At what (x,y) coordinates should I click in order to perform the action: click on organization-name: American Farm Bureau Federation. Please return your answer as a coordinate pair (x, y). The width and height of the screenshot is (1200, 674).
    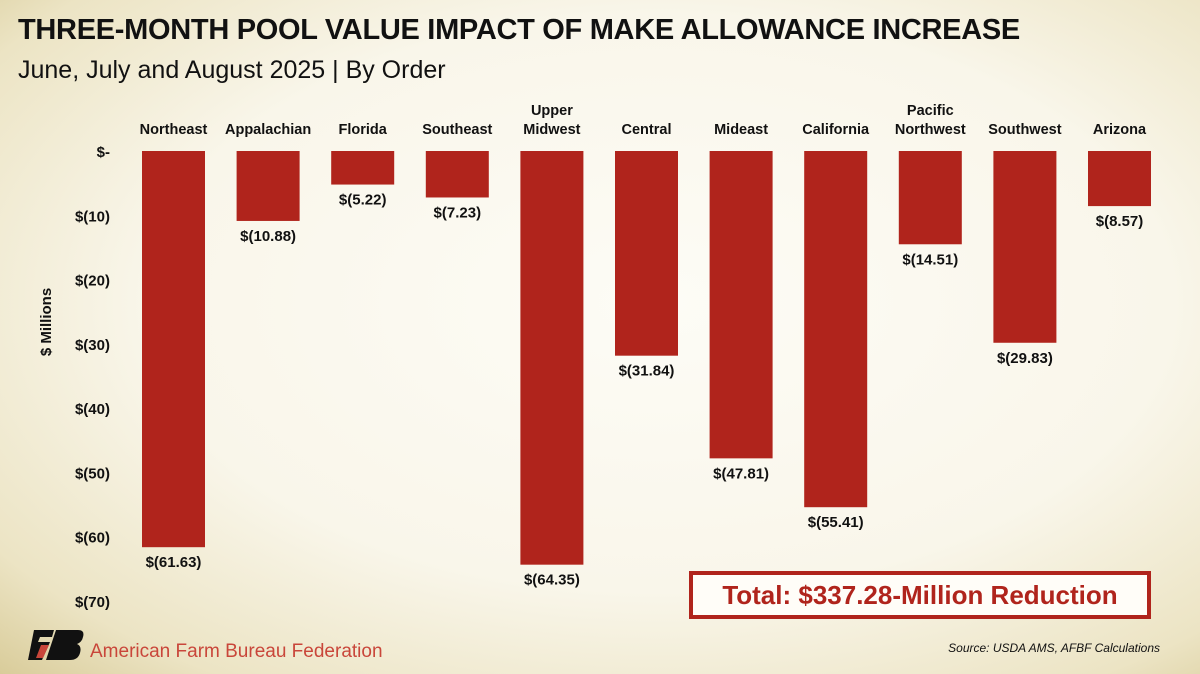
    Looking at the image, I should click on (236, 651).